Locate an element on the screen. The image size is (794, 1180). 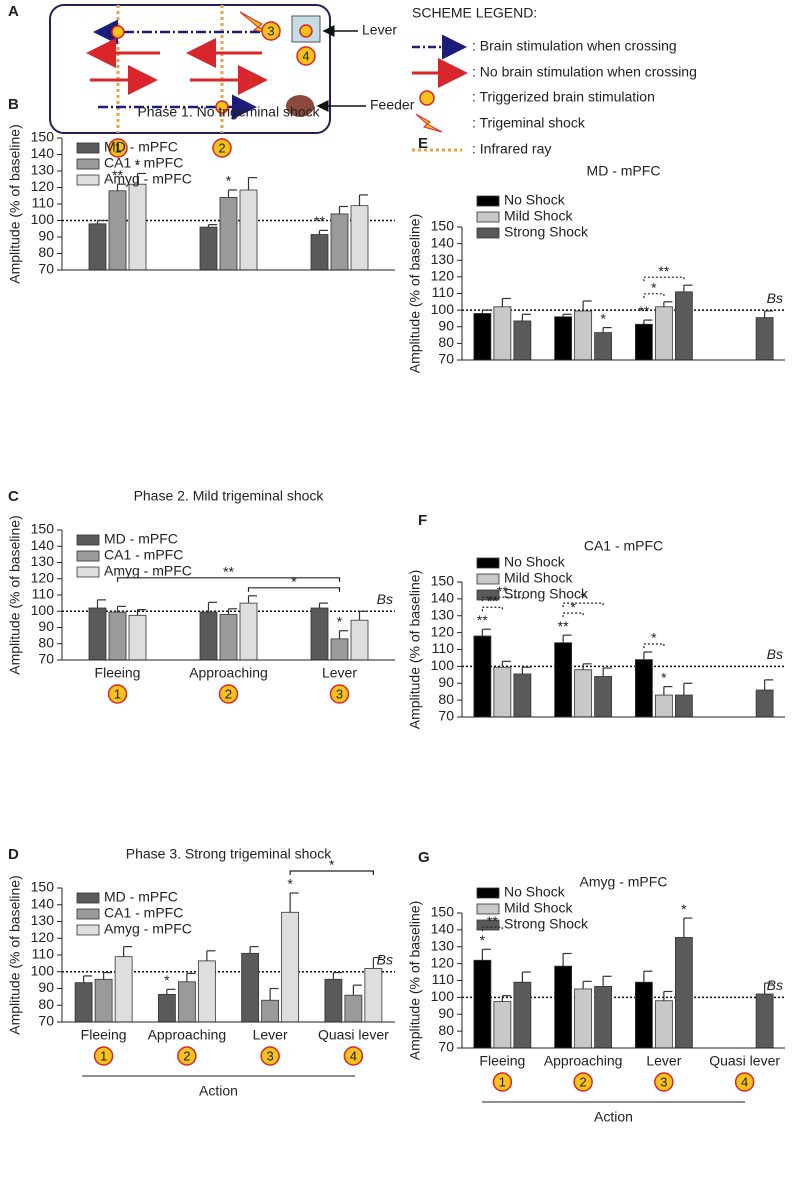
stim-dot is located at coordinates (306, 31).